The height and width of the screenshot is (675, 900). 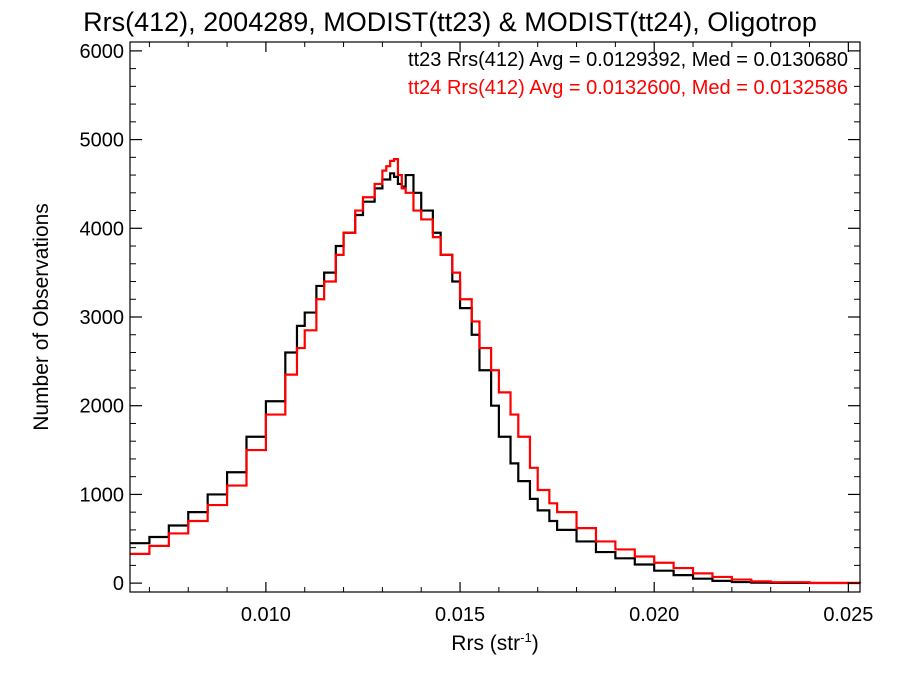 What do you see at coordinates (102, 229) in the screenshot?
I see `y-tick-label: 4000` at bounding box center [102, 229].